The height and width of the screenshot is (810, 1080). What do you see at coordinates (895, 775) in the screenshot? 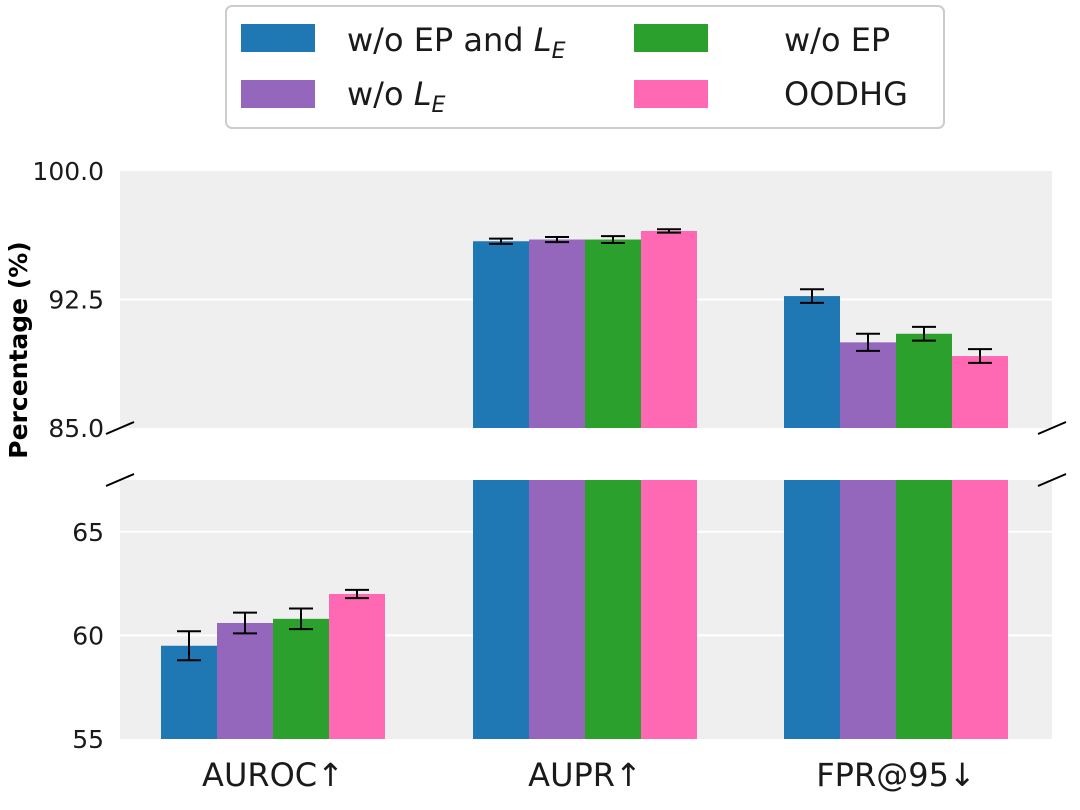
I see `x-tick-label: FPR@95↓` at bounding box center [895, 775].